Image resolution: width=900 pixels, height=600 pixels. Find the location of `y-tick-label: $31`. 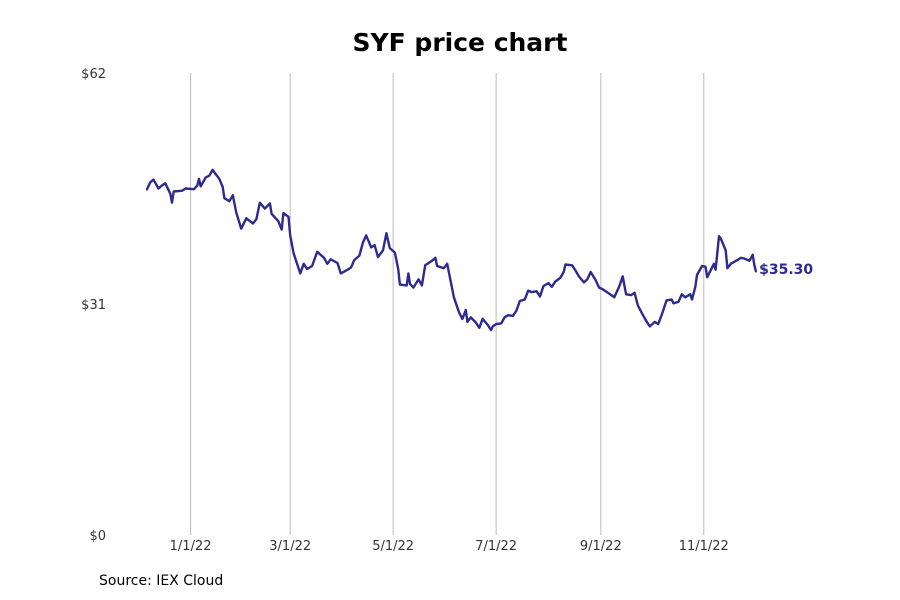

y-tick-label: $31 is located at coordinates (93, 305).